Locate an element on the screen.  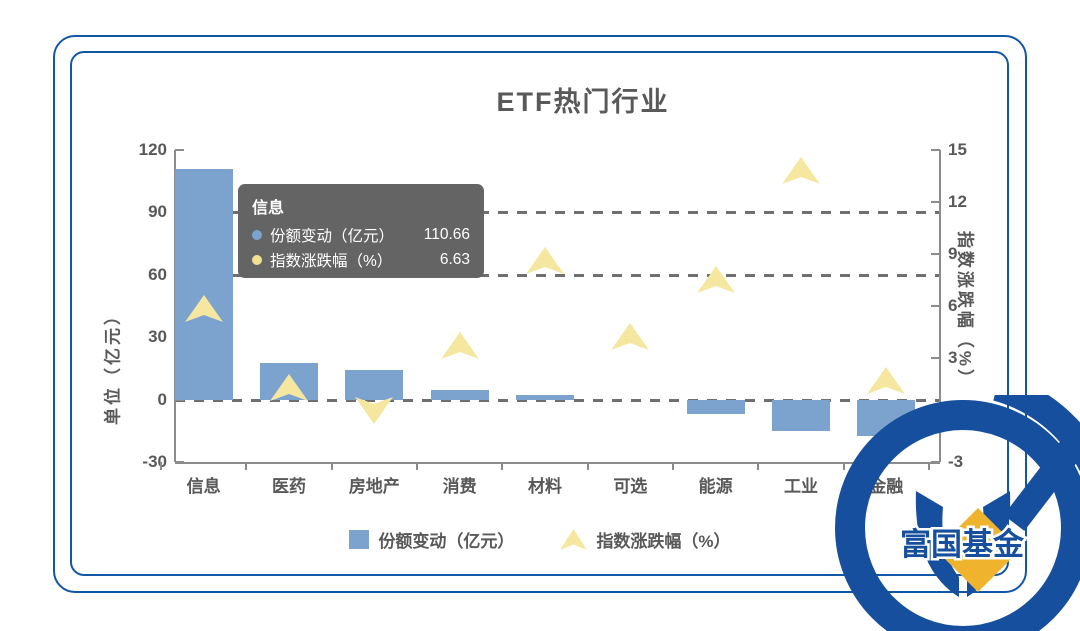
left-axis-tick-label: 30 is located at coordinates (157, 337).